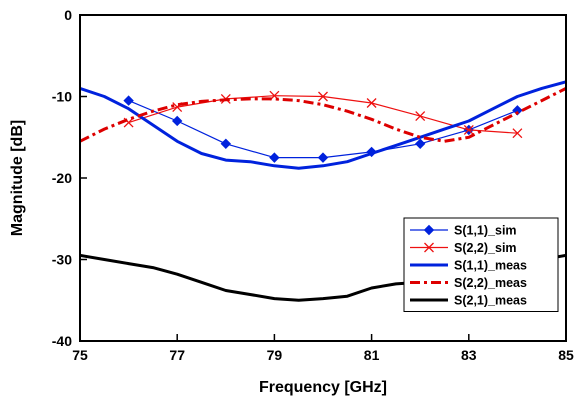  I want to click on x-axis-title: Frequency [GHz], so click(323, 387).